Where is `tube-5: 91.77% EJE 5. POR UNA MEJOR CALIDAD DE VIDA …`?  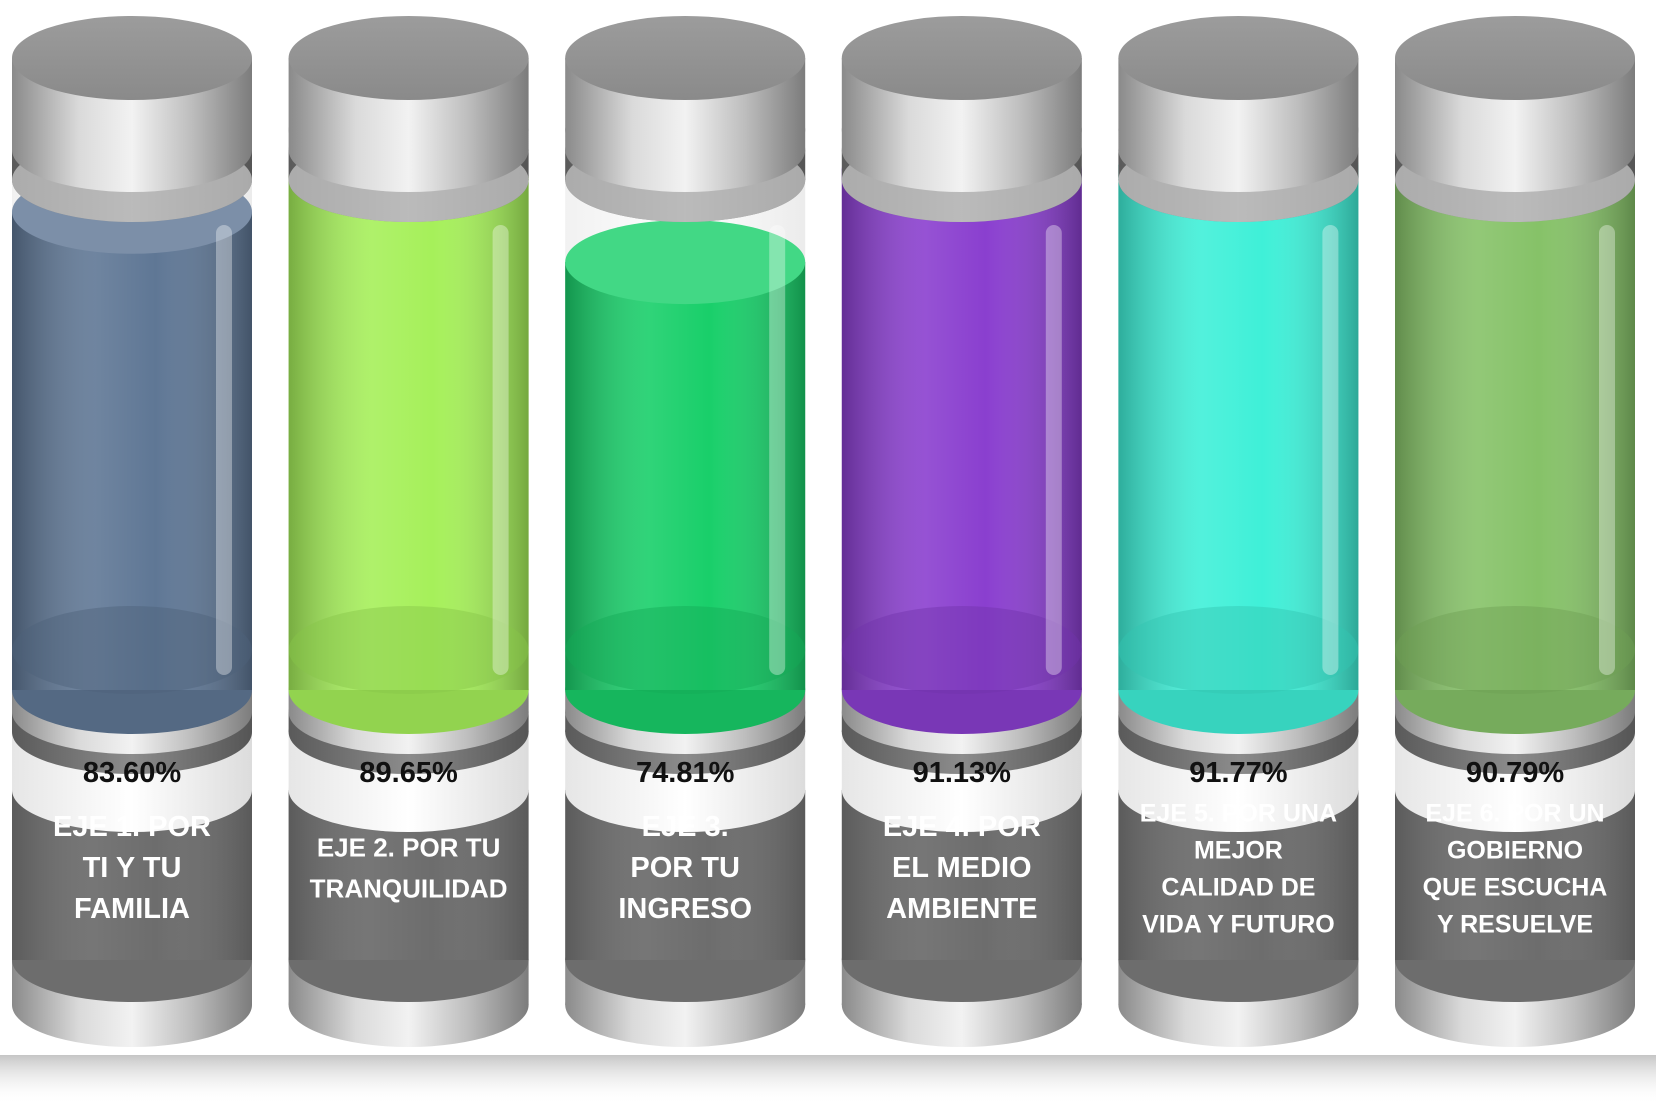 tube-5: 91.77% EJE 5. POR UNA MEJOR CALIDAD DE VIDA … is located at coordinates (1238, 531).